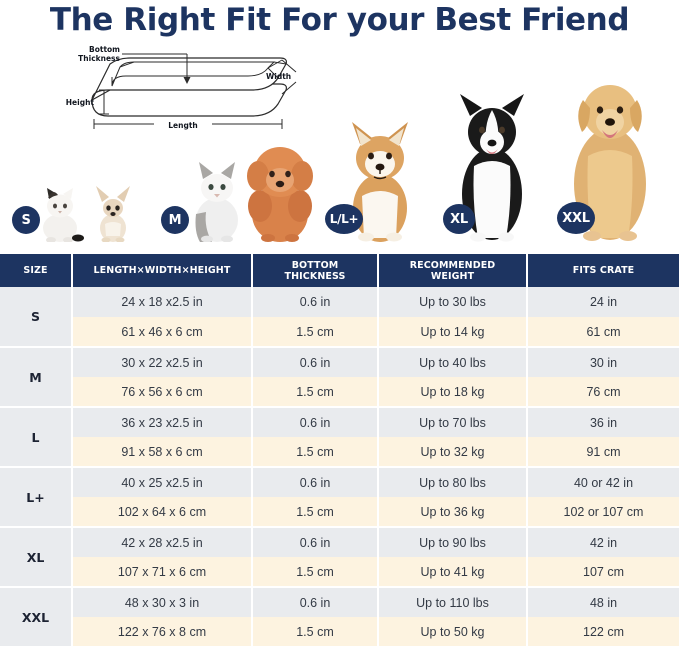  I want to click on column-header-bottom-thickness: BOTTOM THICKNESS, so click(315, 270).